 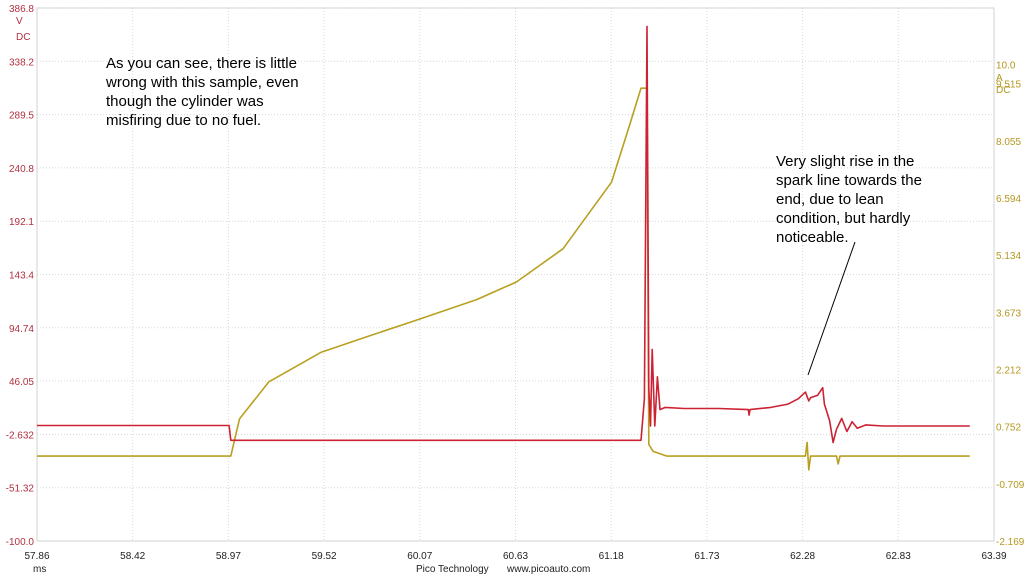 What do you see at coordinates (1008, 256) in the screenshot?
I see `right-tick-label: 5.134` at bounding box center [1008, 256].